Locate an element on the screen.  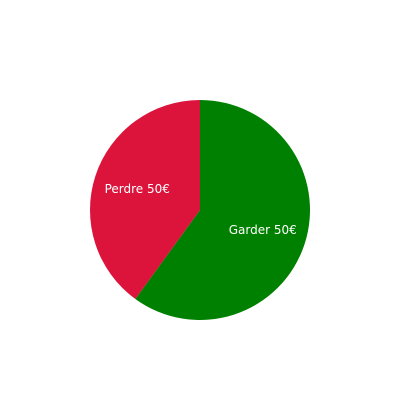
pie-labels: Garder 50€ Perdre 50€ is located at coordinates (201, 209).